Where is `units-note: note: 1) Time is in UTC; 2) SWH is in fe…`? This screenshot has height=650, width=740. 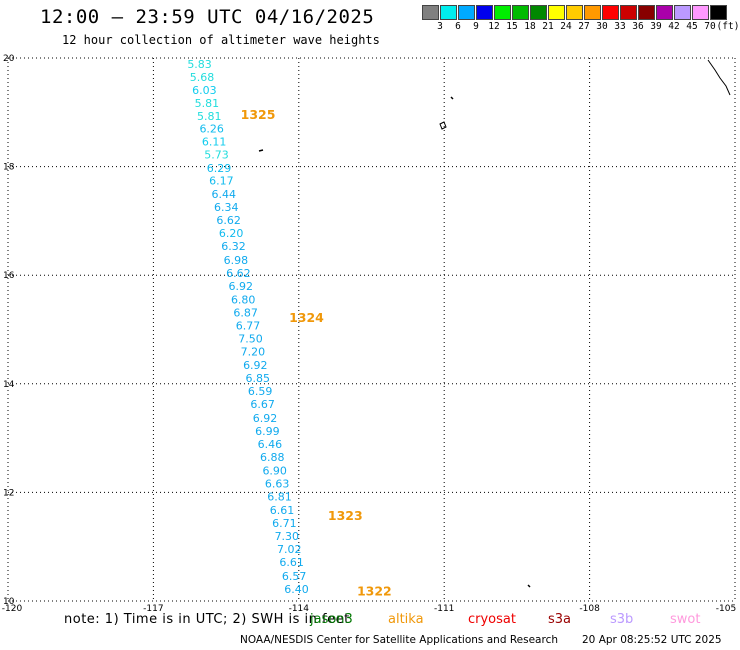
units-note: note: 1) Time is in UTC; 2) SWH is in fe… is located at coordinates (207, 619).